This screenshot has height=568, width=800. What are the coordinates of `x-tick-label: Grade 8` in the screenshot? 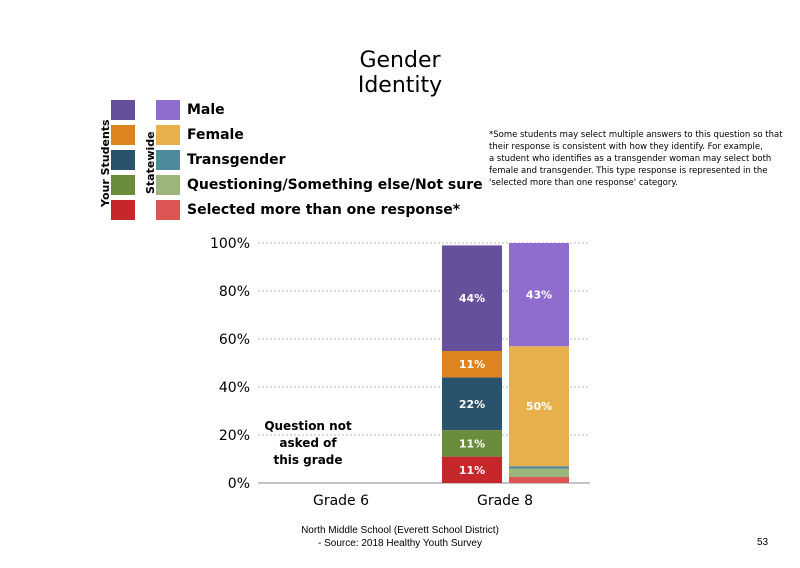 It's located at (505, 501).